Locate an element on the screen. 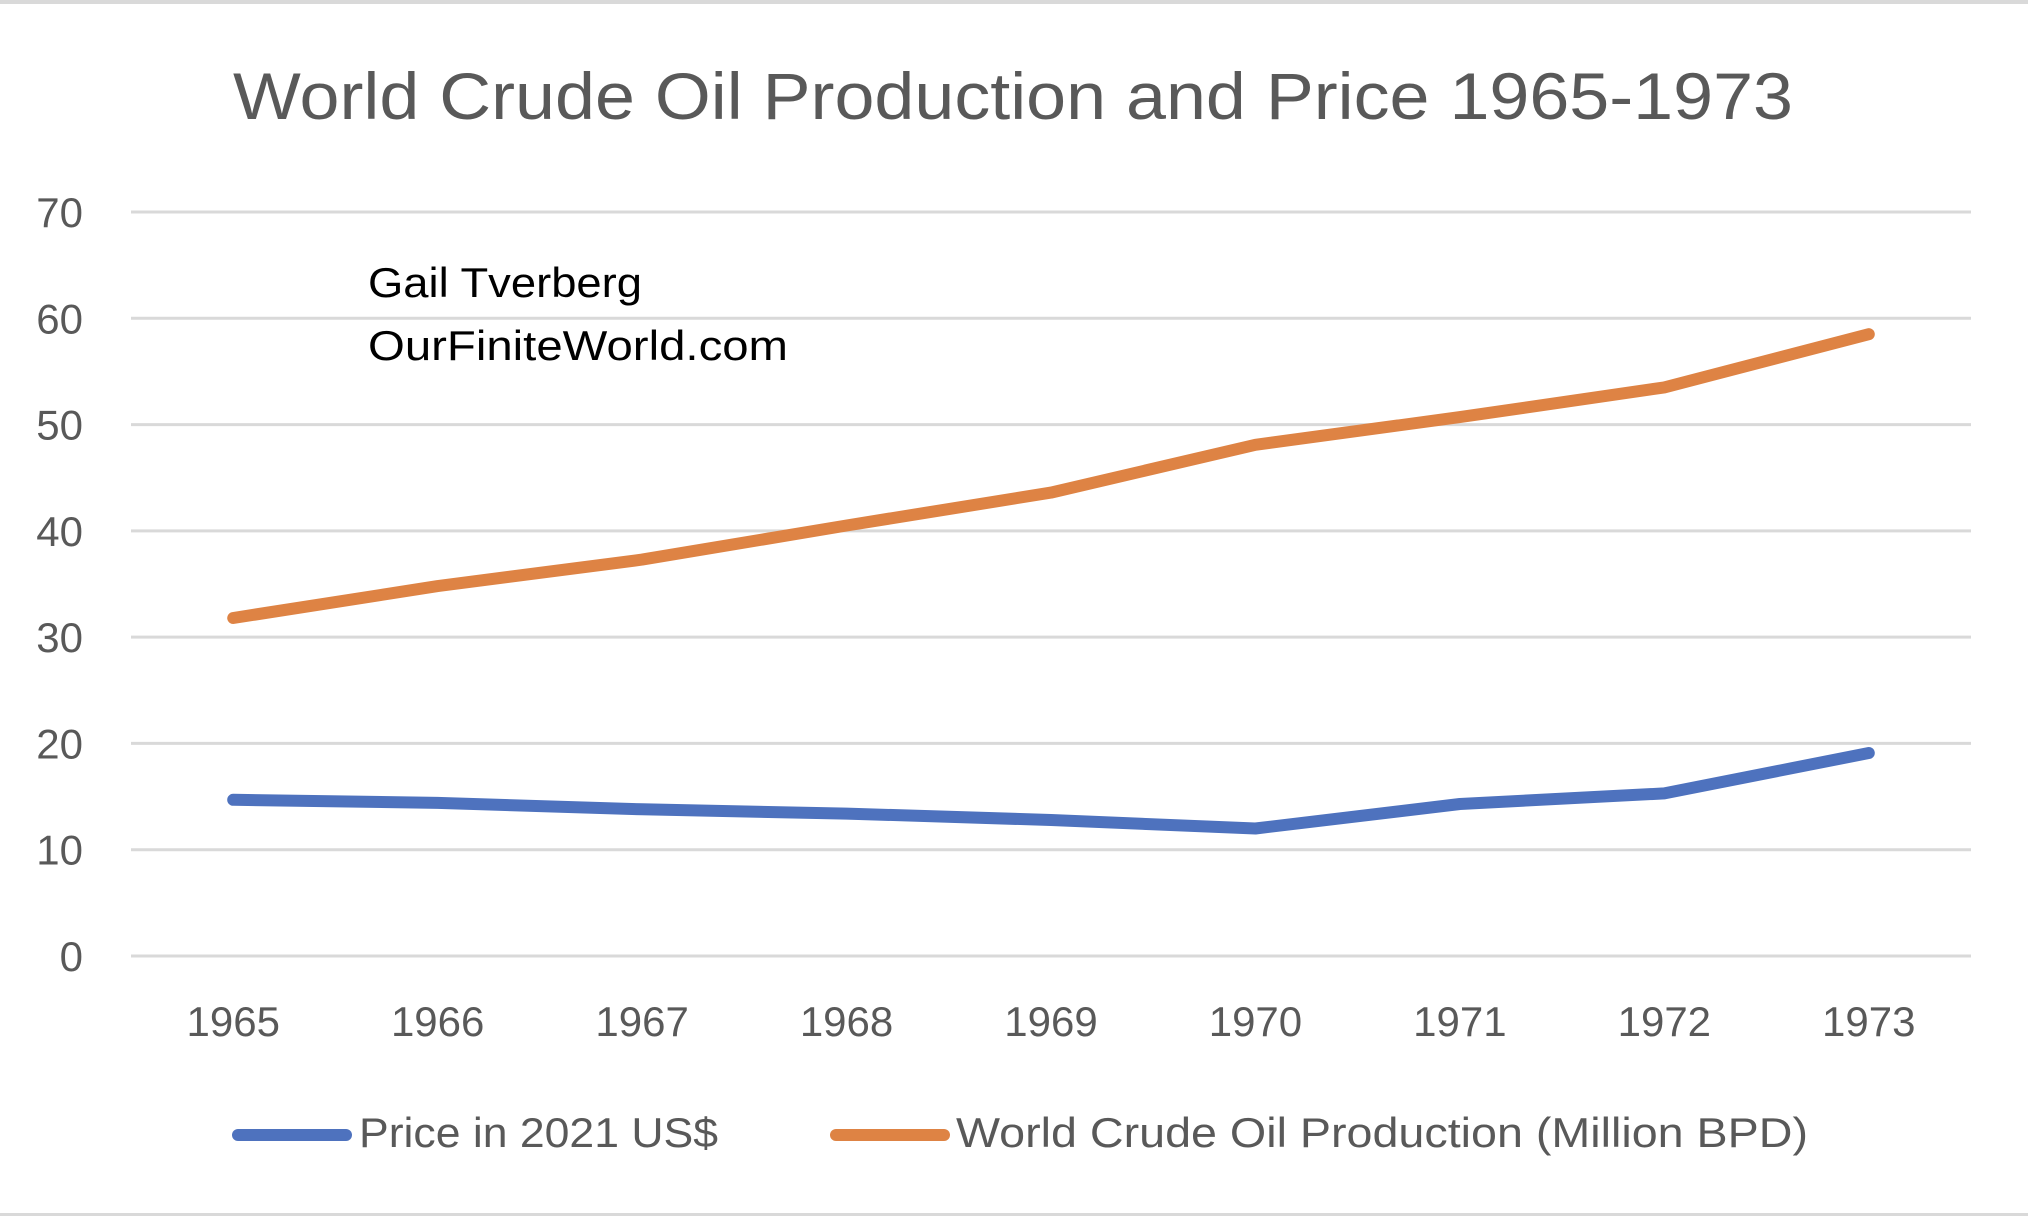  x-tick-label: 1973 is located at coordinates (1868, 1021).